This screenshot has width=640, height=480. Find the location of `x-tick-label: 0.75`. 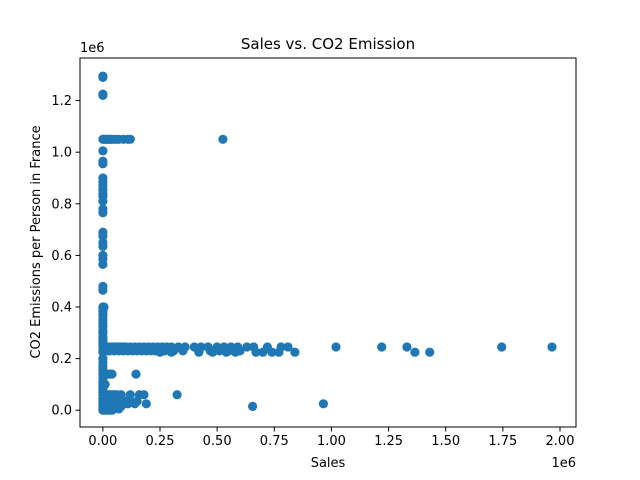

x-tick-label: 0.75 is located at coordinates (274, 441).